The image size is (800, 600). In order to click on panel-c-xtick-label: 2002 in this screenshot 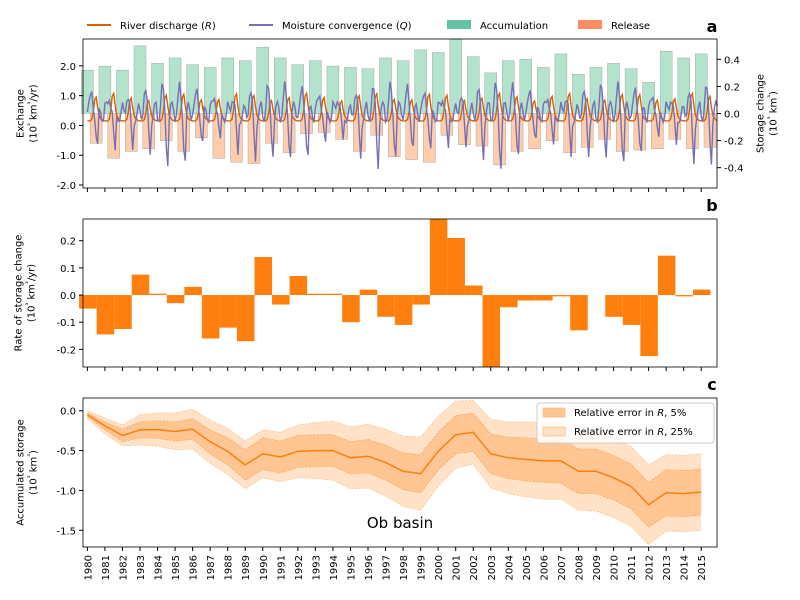, I will do `click(474, 567)`.